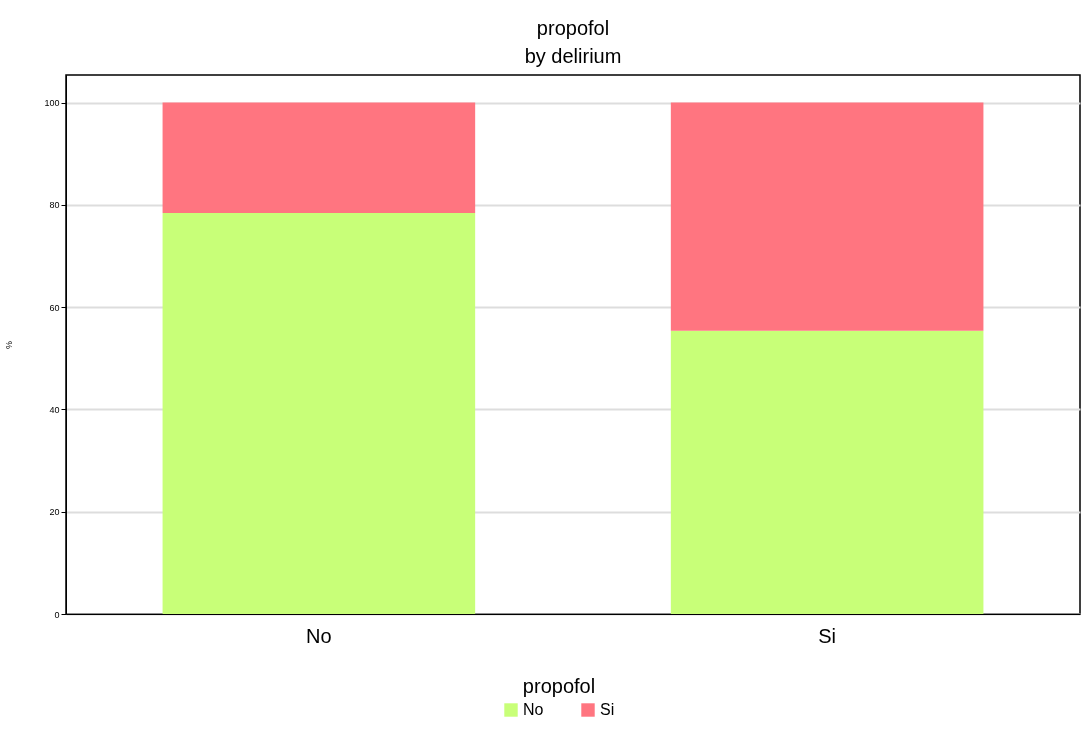 The width and height of the screenshot is (1081, 729). Describe the element at coordinates (9, 345) in the screenshot. I see `y-axis-title: %` at that location.